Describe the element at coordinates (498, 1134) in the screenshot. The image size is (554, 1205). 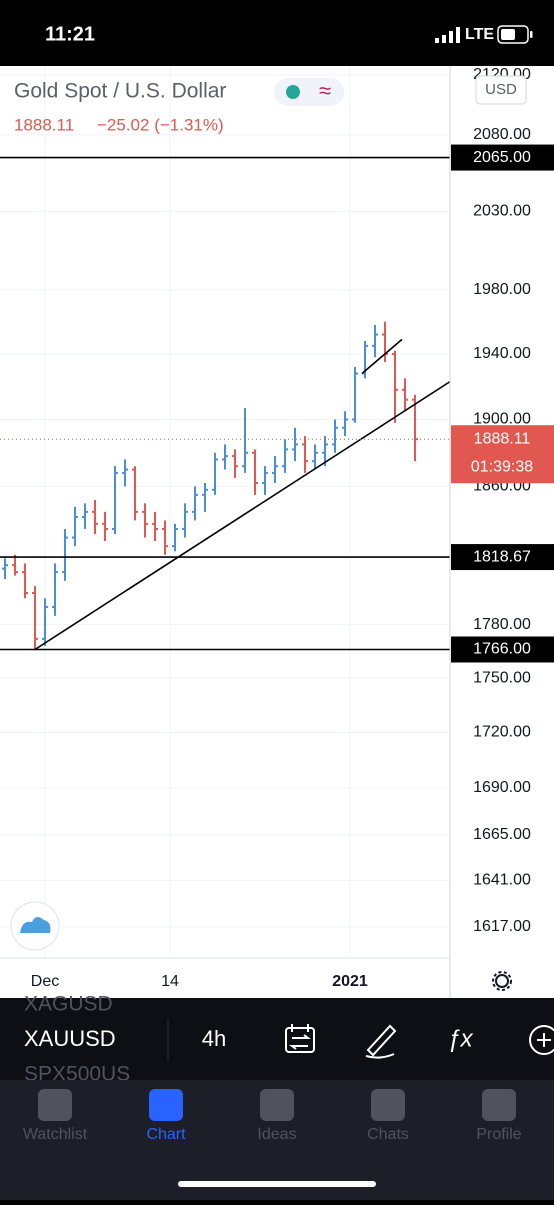
I see `tab-label: Profile` at that location.